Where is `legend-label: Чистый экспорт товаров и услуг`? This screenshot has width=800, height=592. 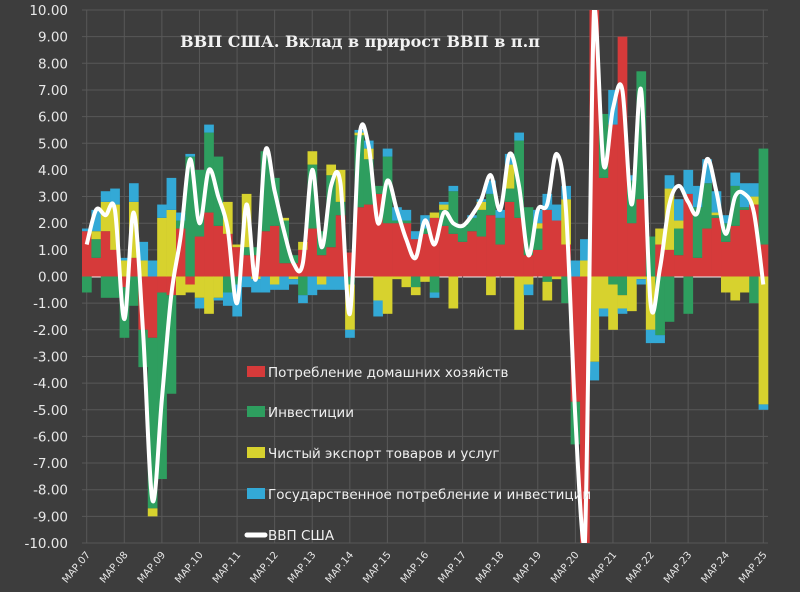 legend-label: Чистый экспорт товаров и услуг is located at coordinates (383, 454).